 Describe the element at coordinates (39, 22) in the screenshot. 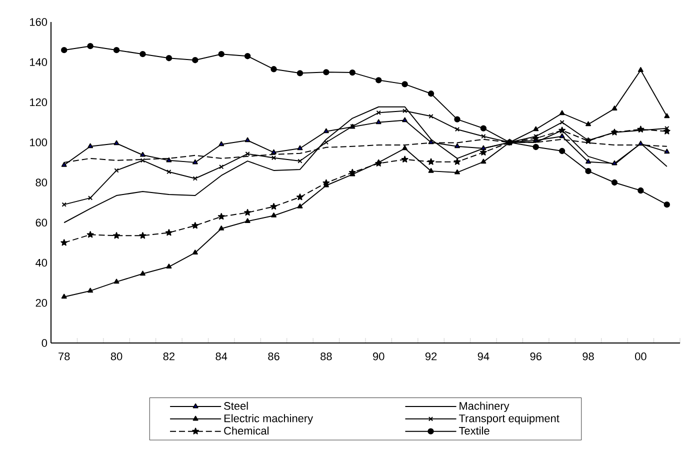

I see `y-tick-label: 160` at that location.